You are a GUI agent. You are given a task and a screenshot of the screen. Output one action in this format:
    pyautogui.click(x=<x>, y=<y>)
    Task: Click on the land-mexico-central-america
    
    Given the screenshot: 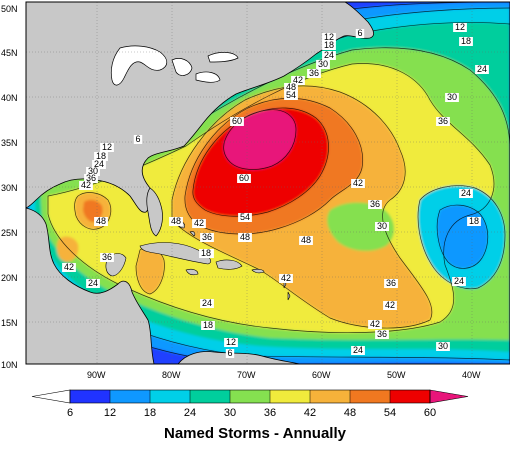 What is the action you would take?
    pyautogui.click(x=90, y=285)
    